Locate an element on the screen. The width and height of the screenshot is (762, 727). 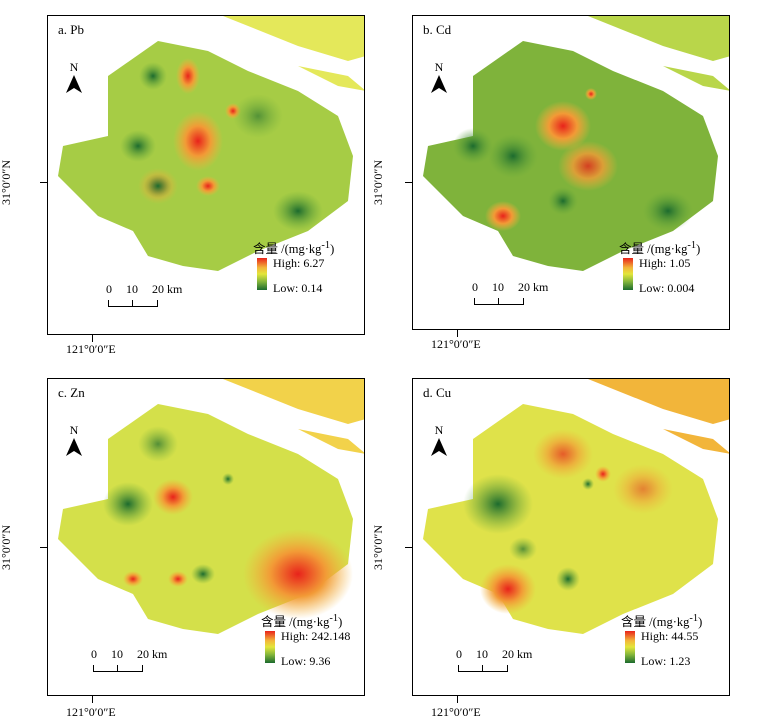
legend-high: High: 1.05 is located at coordinates (665, 263).